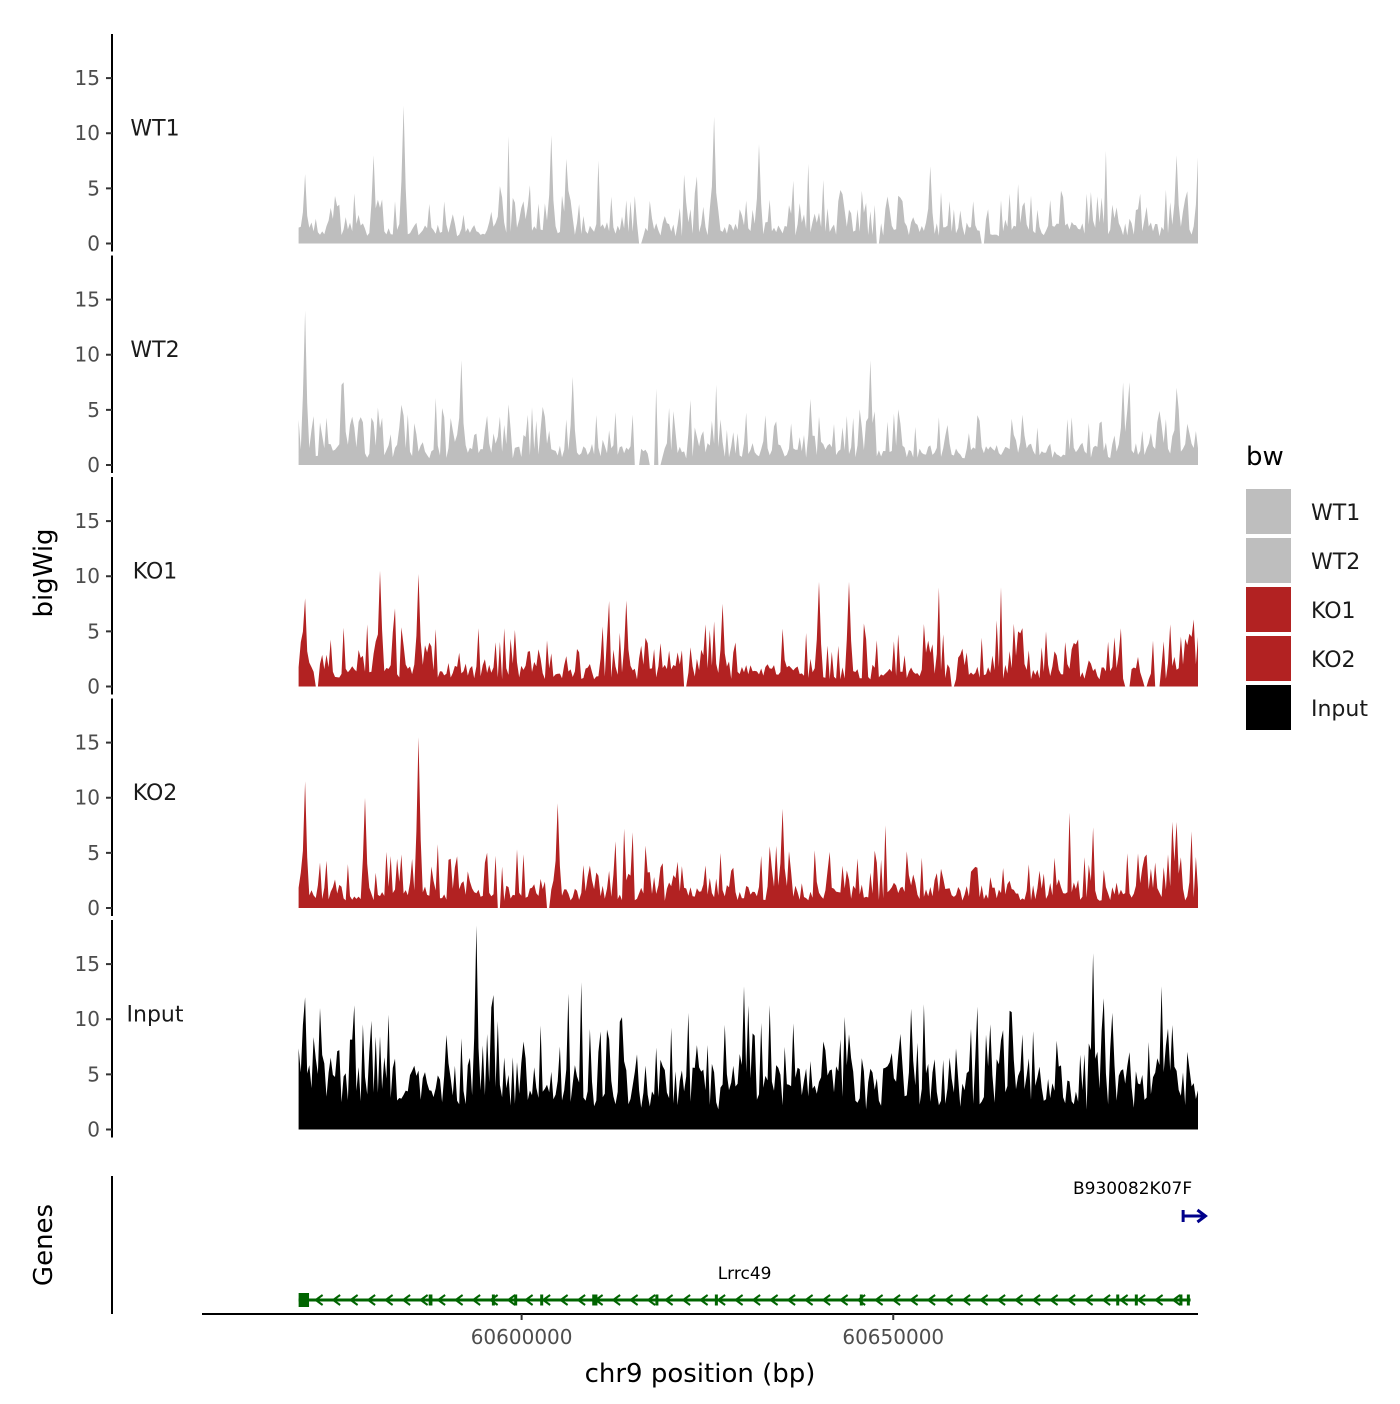 This screenshot has height=1404, width=1400. What do you see at coordinates (87, 743) in the screenshot?
I see `y-tick-label-ko2-15: 15` at bounding box center [87, 743].